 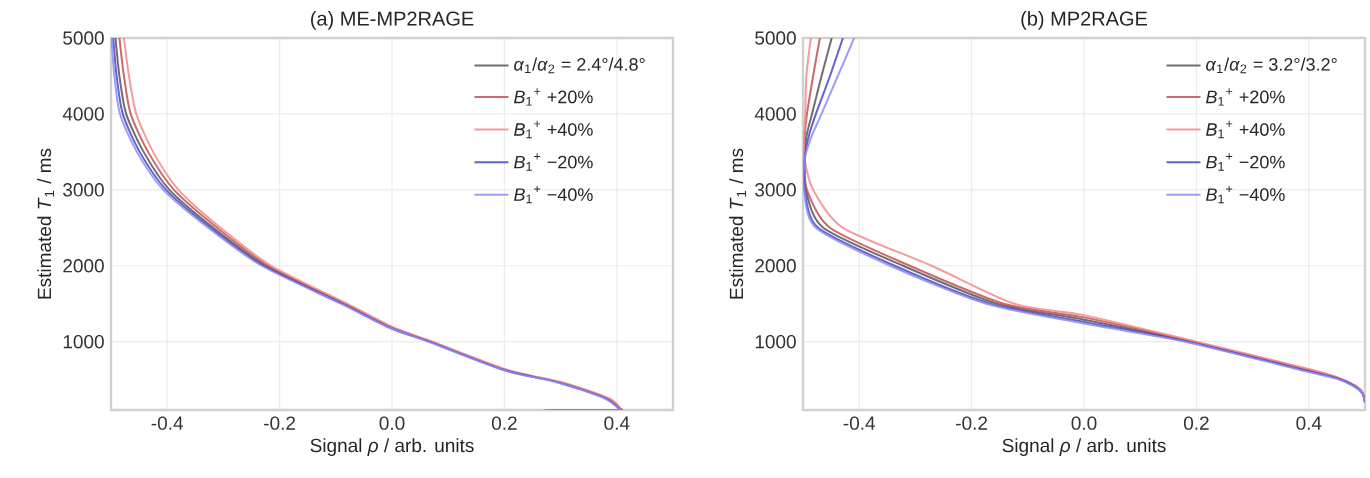 I want to click on legend-label: α$_{1}$/α$_{2}$ = 2.4°/4.8°, so click(x=579, y=65).